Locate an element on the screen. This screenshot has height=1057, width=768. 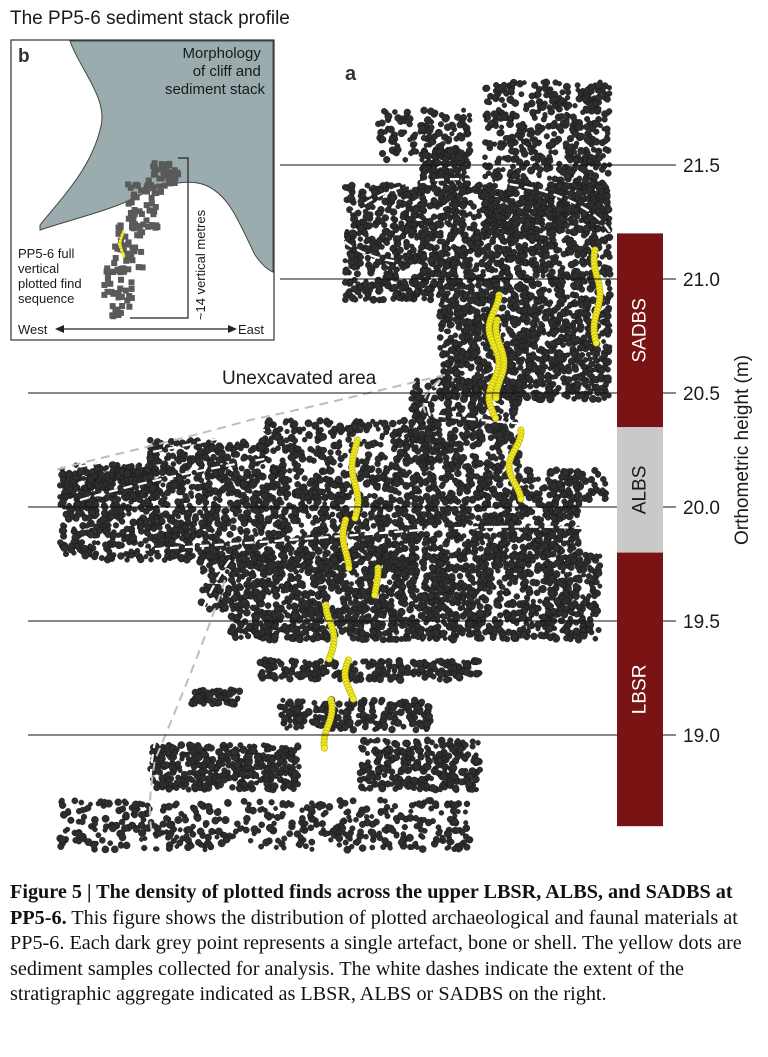
stratum-albs is located at coordinates (640, 490).